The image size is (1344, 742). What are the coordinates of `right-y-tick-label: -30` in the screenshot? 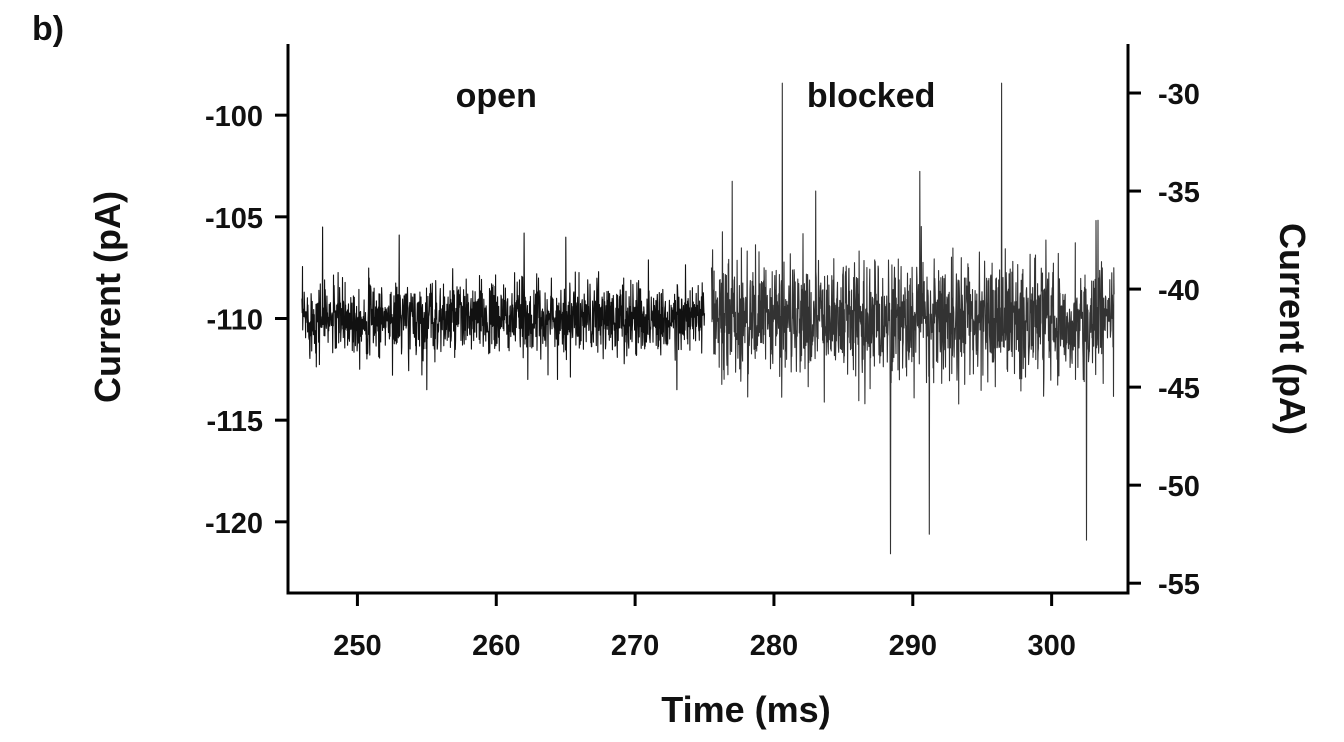 It's located at (1179, 95).